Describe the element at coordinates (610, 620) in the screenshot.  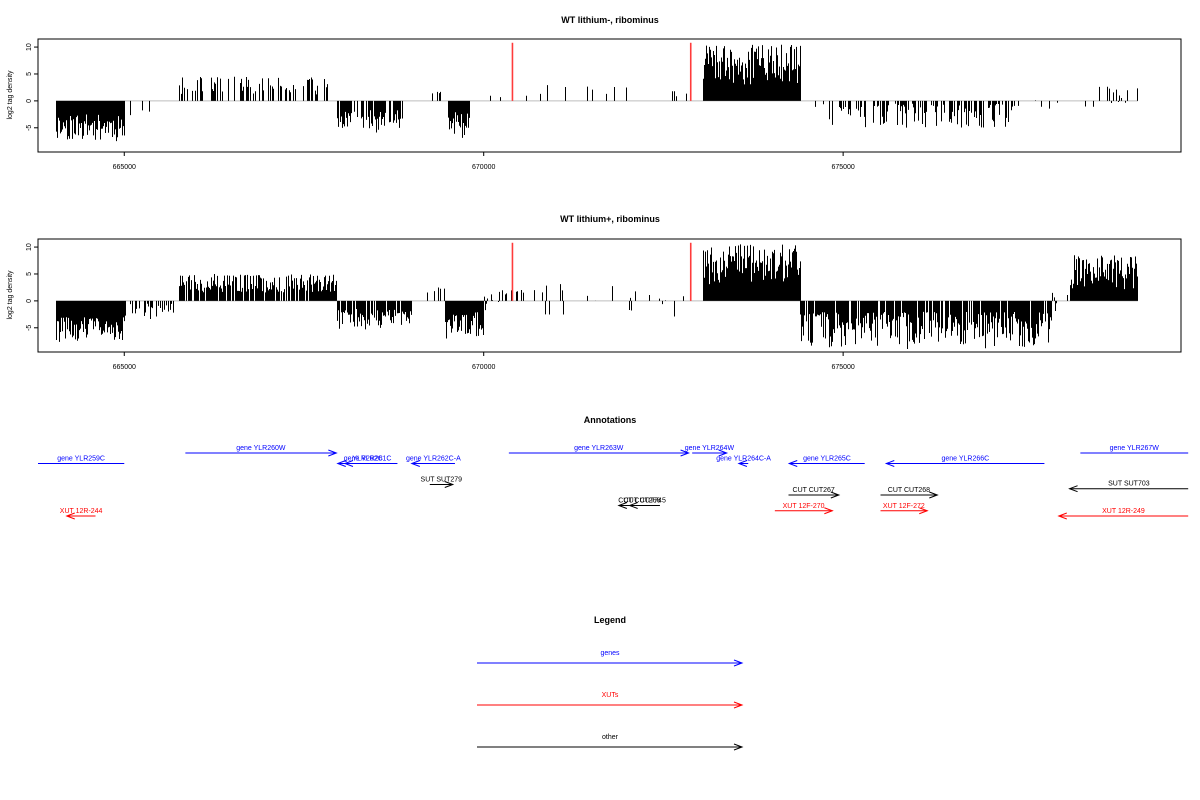
I see `legend-title: Legend` at that location.